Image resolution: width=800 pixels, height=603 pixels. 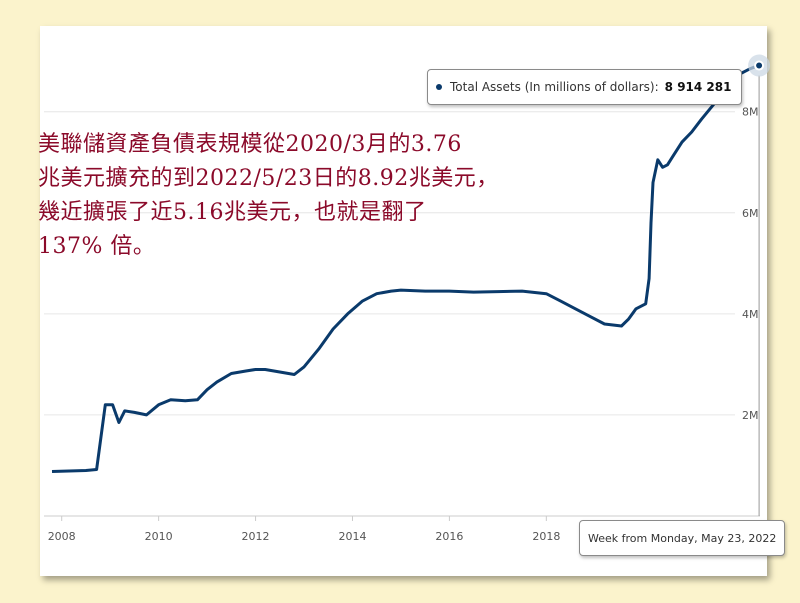 I want to click on x-axis-ticks: 2008 2010 2012 2014 2016 2018, so click(x=304, y=529).